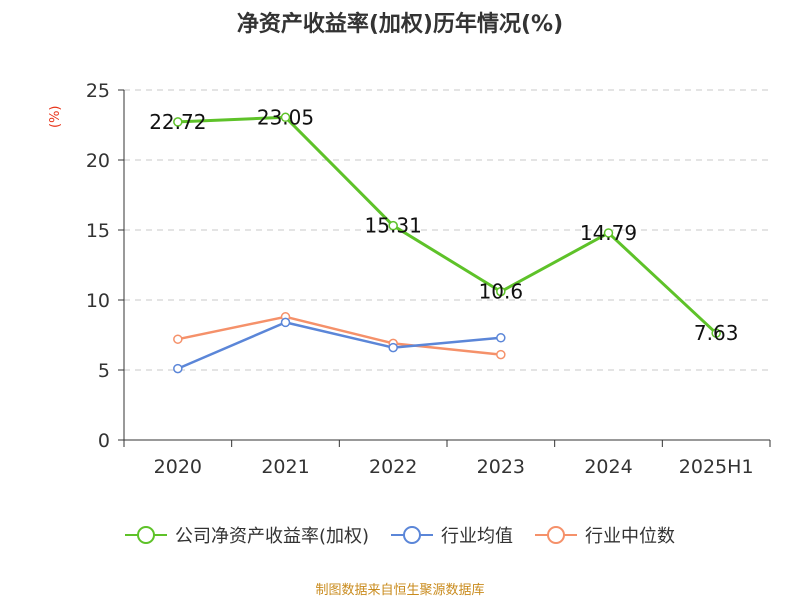 The width and height of the screenshot is (800, 600). Describe the element at coordinates (716, 467) in the screenshot. I see `x-tick-label: 2025H1` at that location.